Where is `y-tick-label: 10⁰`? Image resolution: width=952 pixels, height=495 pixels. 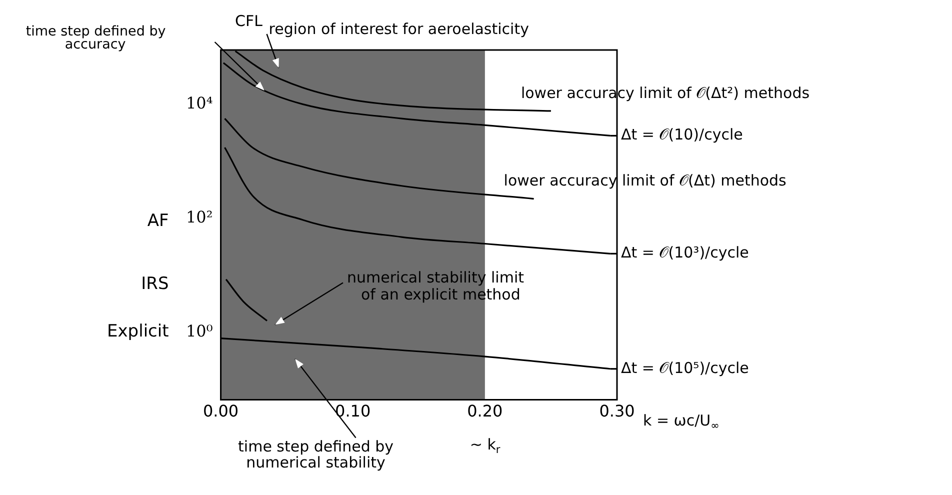 y-tick-label: 10⁰ is located at coordinates (199, 331).